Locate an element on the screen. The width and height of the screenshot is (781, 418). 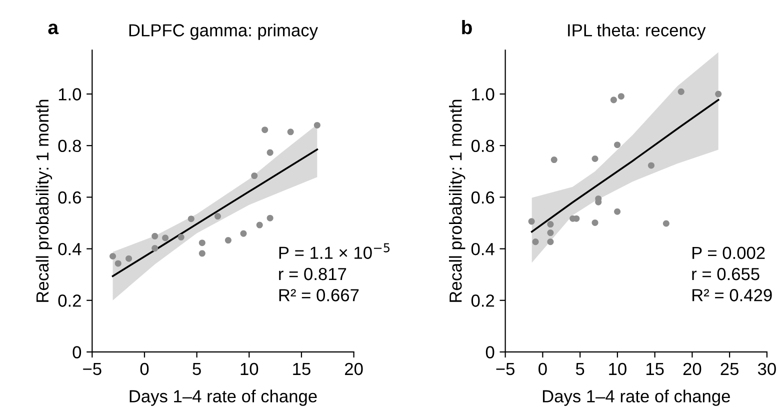
annotation: R² = 0.667 is located at coordinates (319, 295).